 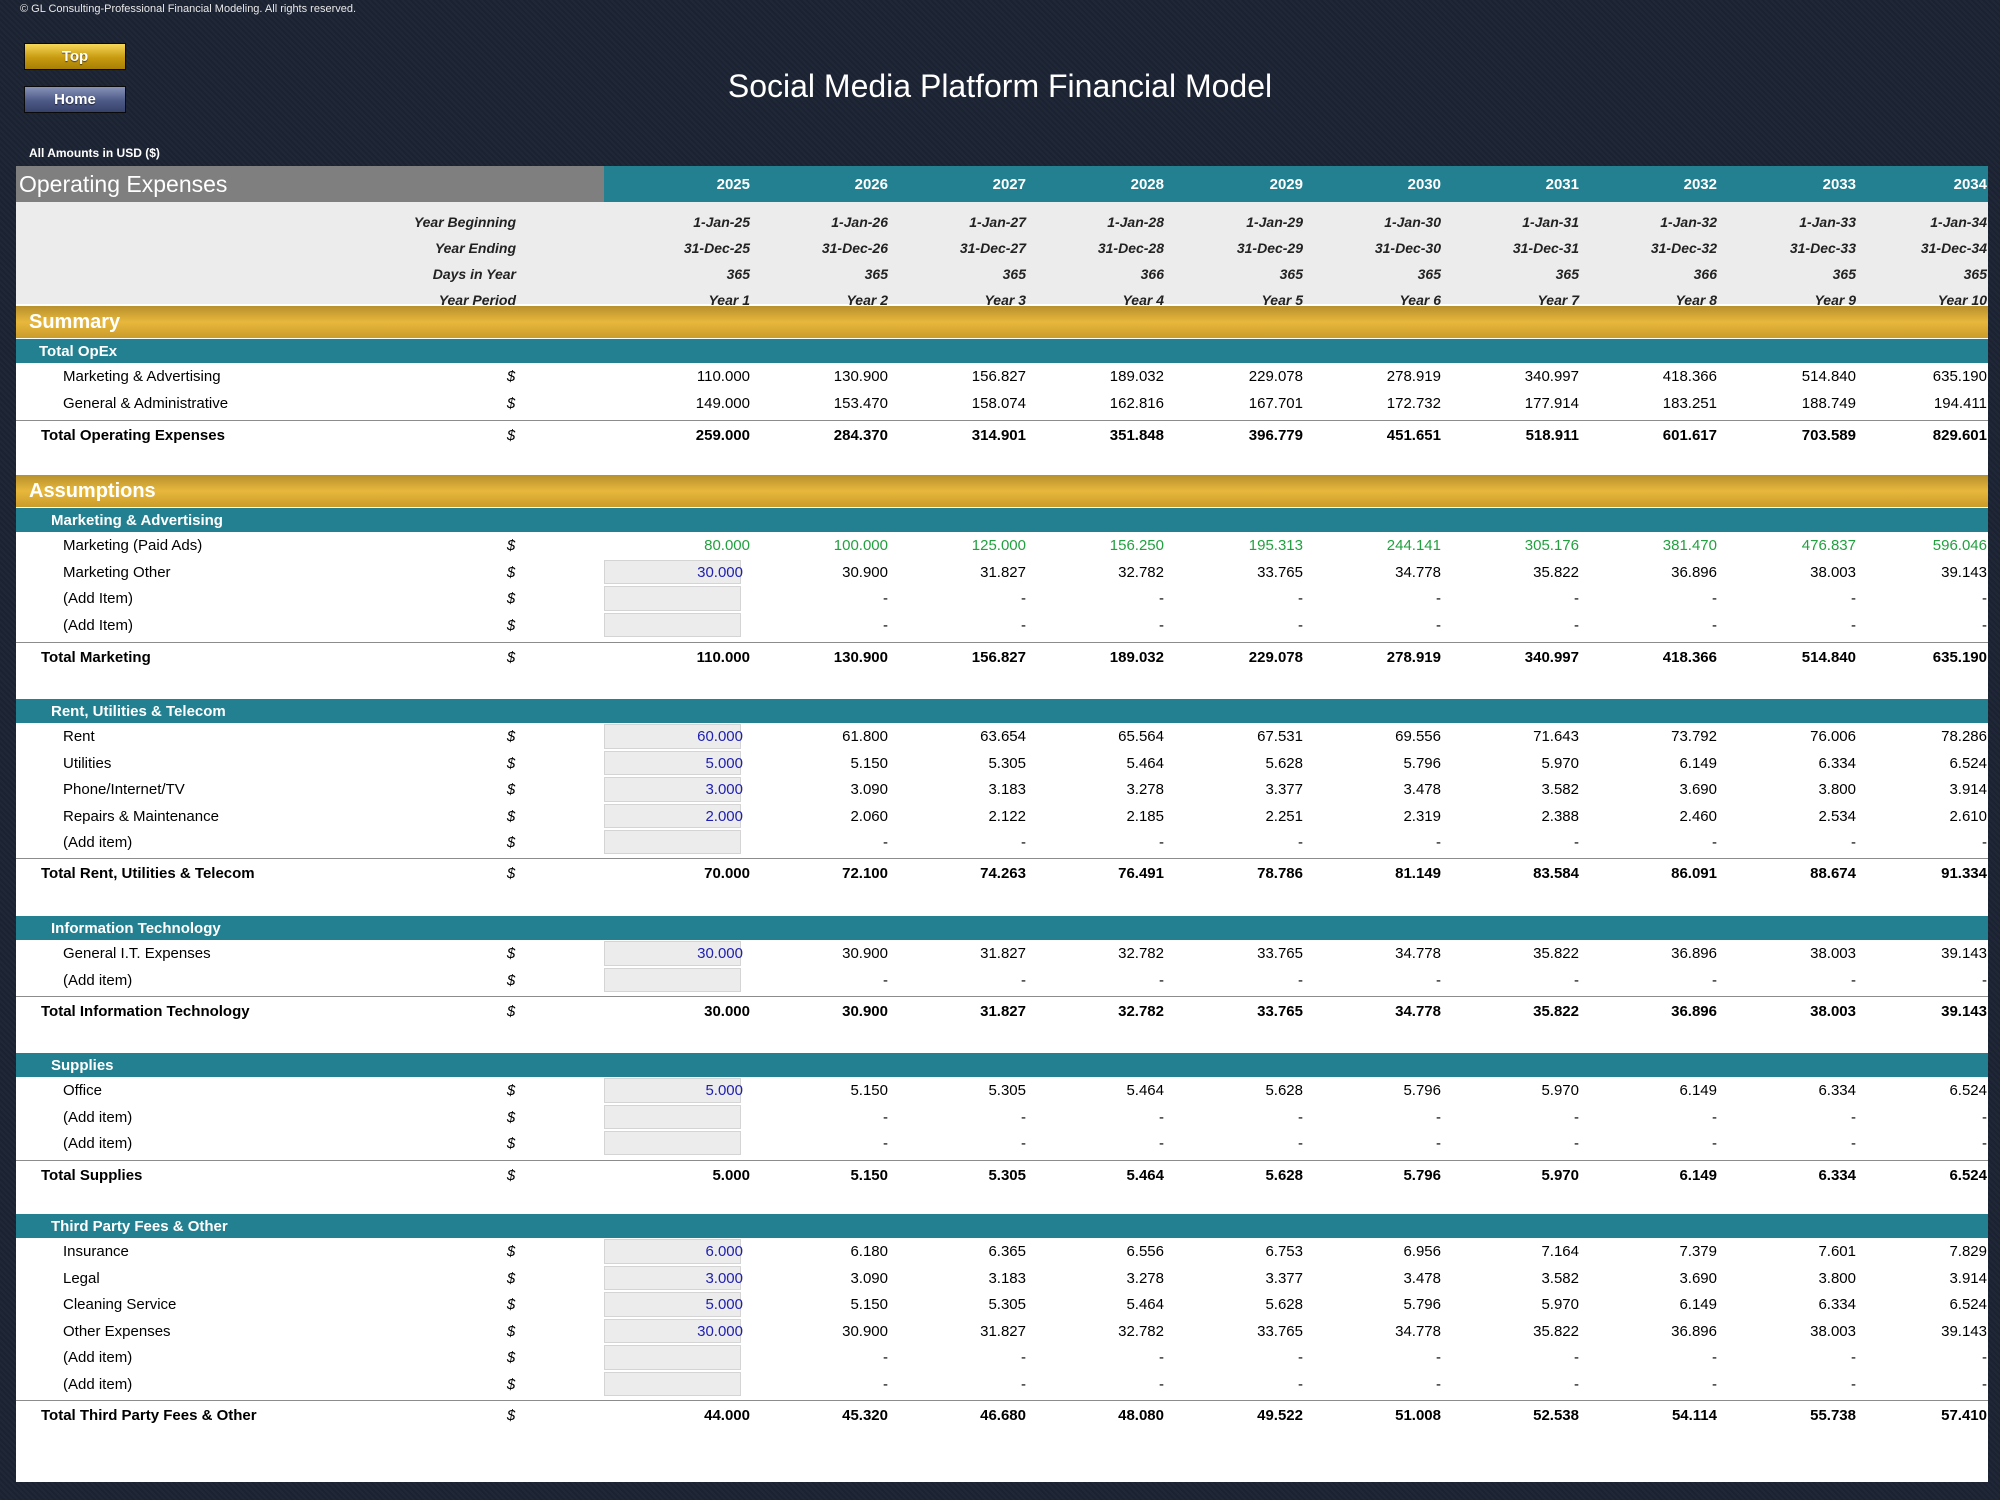 I want to click on value-cell: 278.919, so click(x=1413, y=376).